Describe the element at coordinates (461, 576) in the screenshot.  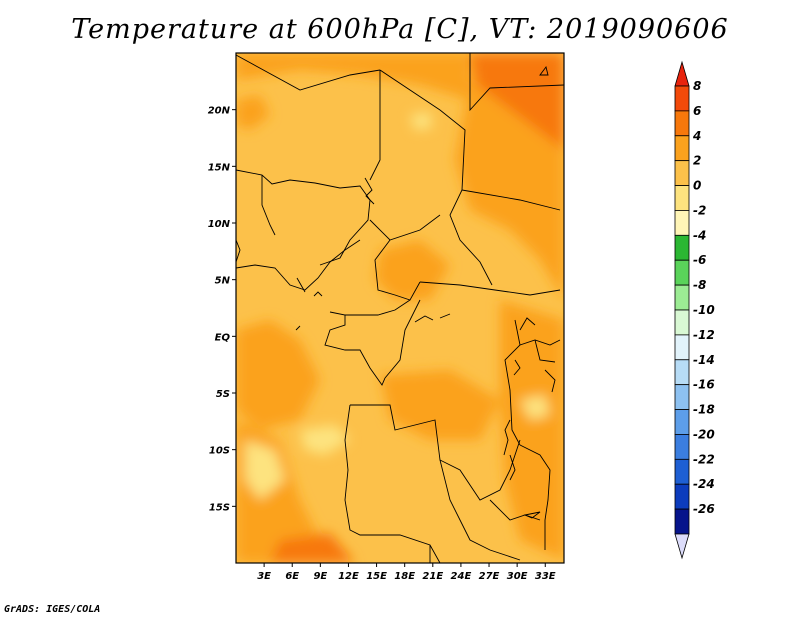
I see `lon-label: 24E` at that location.